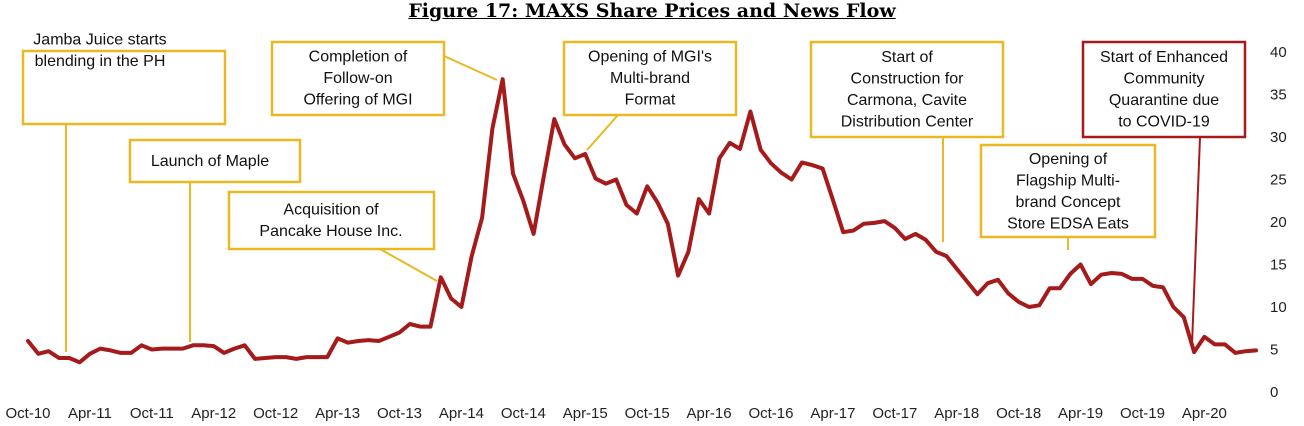 The width and height of the screenshot is (1304, 426). I want to click on x-tick-label: Oct-11, so click(152, 413).